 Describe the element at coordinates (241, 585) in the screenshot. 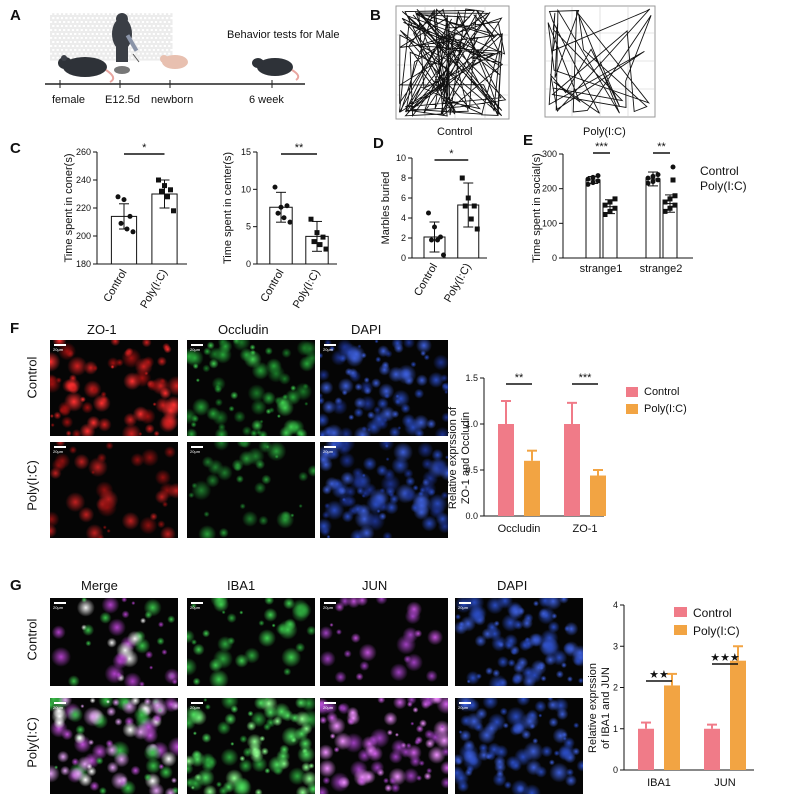

I see `col-iba1: IBA1` at that location.